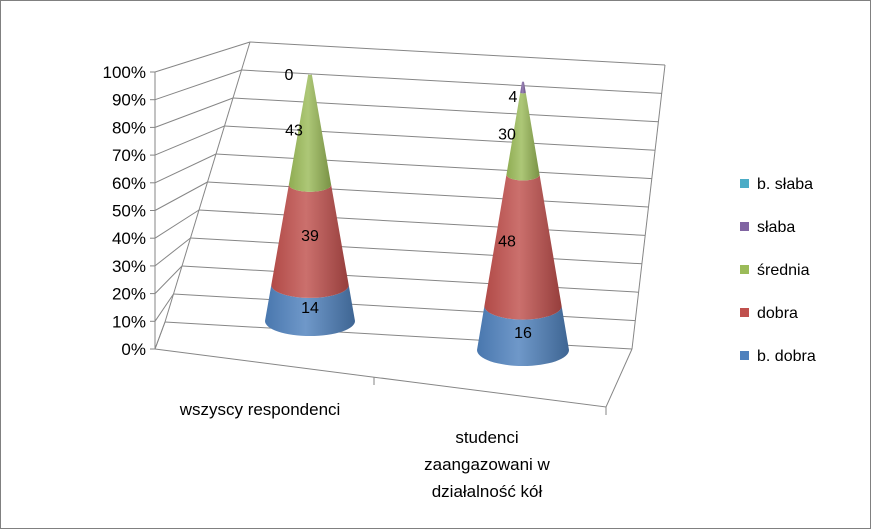 The image size is (871, 529). Describe the element at coordinates (160, 335) in the screenshot. I see `floor-side-edge` at that location.